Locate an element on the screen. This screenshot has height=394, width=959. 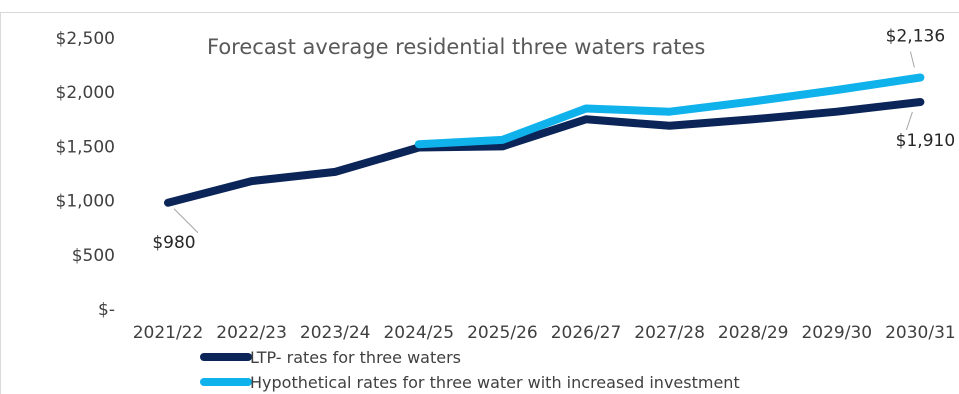
x-tick-label: 2027/28 is located at coordinates (669, 333).